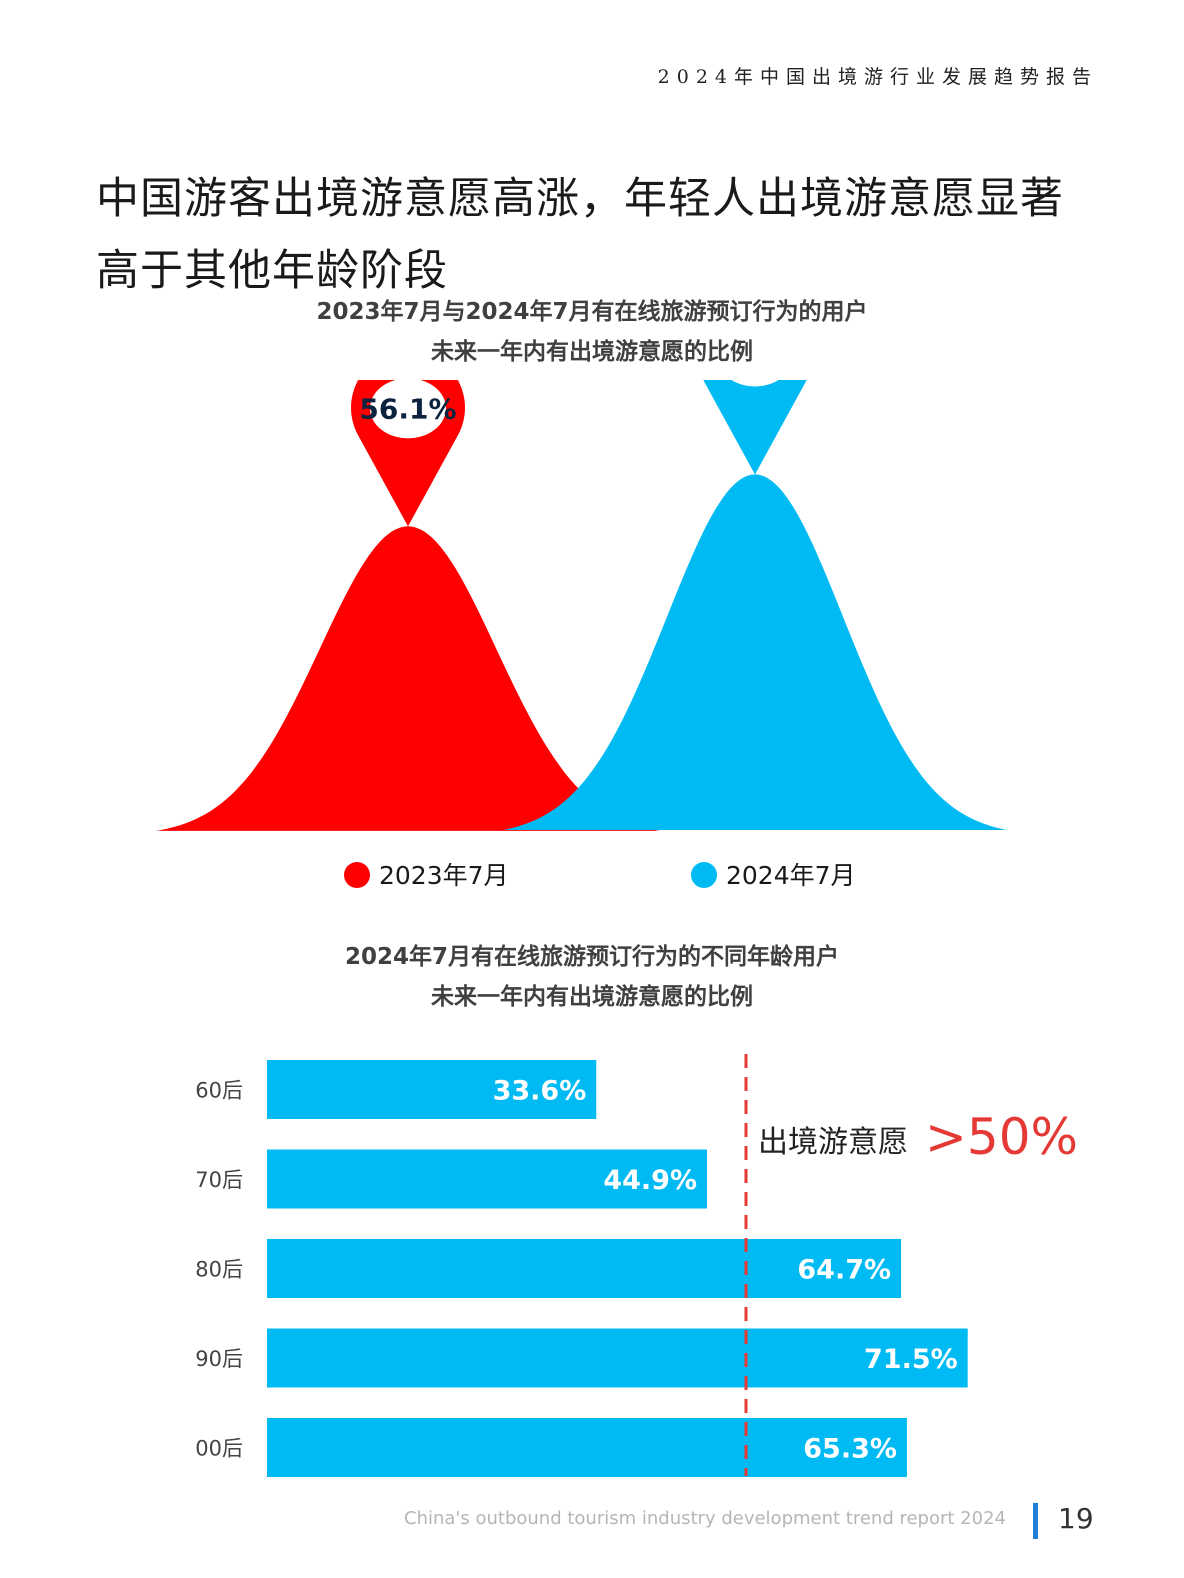 The width and height of the screenshot is (1184, 1578). Describe the element at coordinates (219, 1359) in the screenshot. I see `category-label-4: 90后` at that location.